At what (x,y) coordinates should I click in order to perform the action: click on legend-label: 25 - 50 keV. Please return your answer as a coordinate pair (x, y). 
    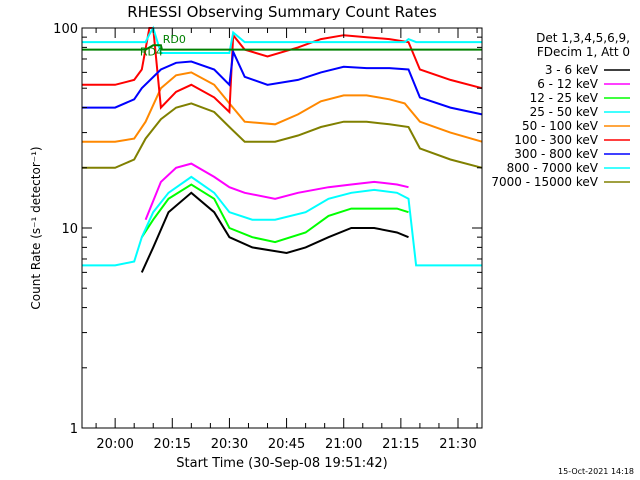
    Looking at the image, I should click on (564, 112).